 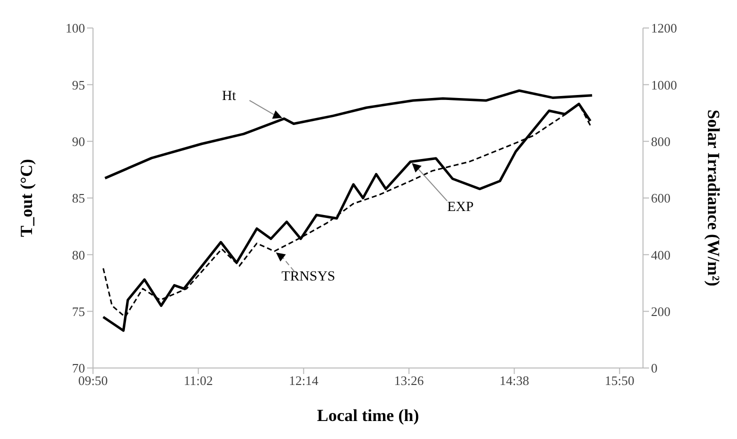 I want to click on y-tick-label: 85, so click(x=78, y=198).